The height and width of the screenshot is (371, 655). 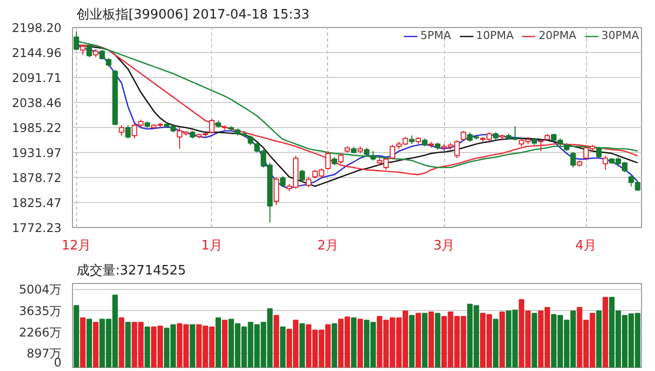 I want to click on y-tick-label: 3635万, so click(x=40, y=311).